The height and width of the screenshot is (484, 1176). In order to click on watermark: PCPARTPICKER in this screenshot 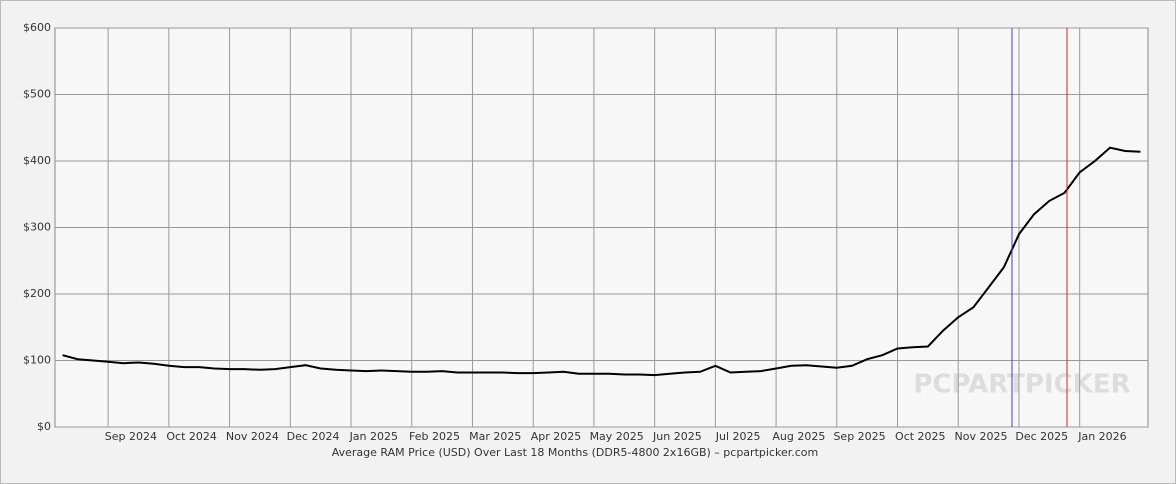, I will do `click(1021, 385)`.